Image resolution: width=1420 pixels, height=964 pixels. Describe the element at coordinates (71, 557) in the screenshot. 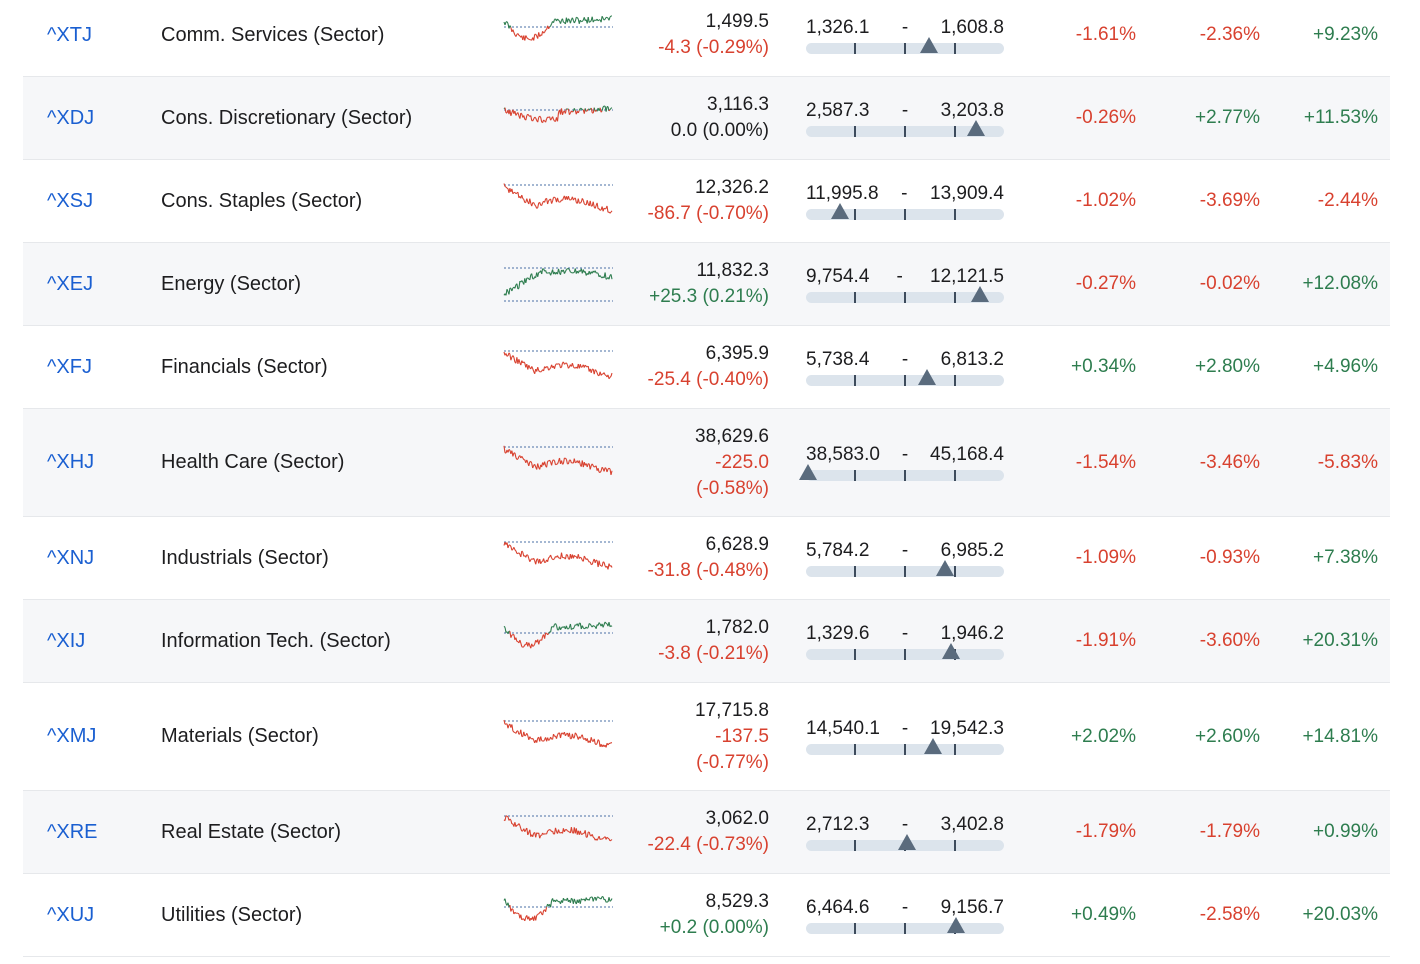

I see `symbol-link: ^XNJ` at that location.